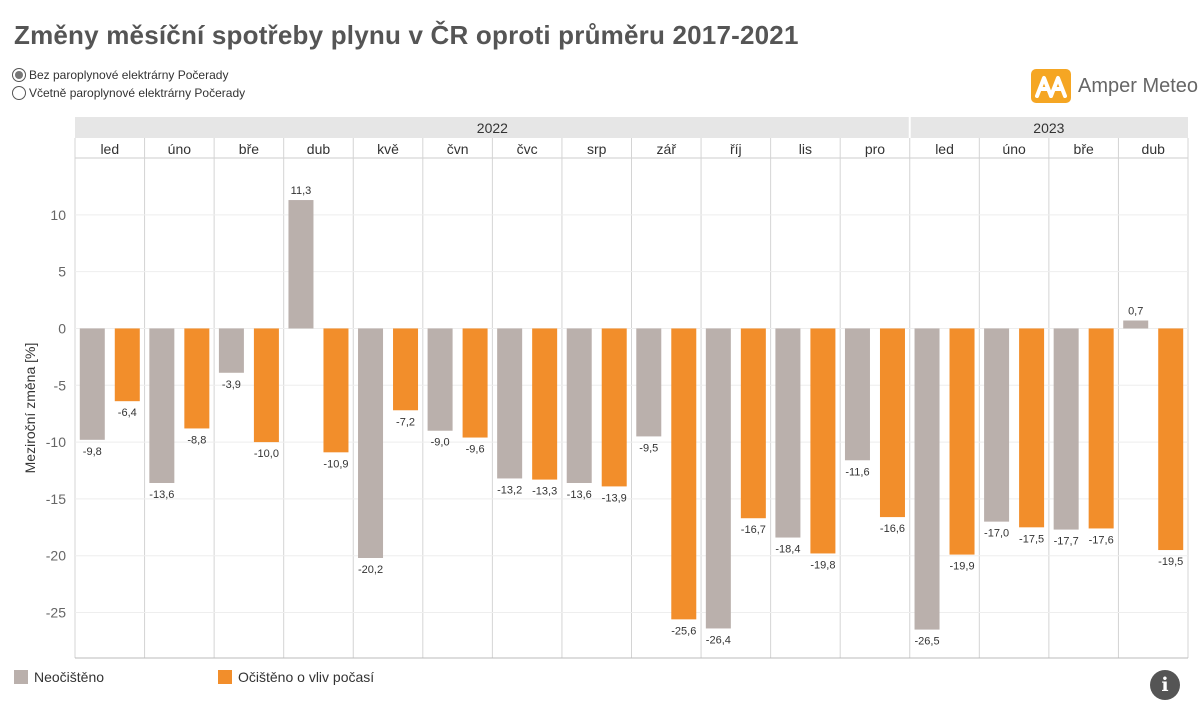  I want to click on y-tick-label: 5, so click(62, 272).